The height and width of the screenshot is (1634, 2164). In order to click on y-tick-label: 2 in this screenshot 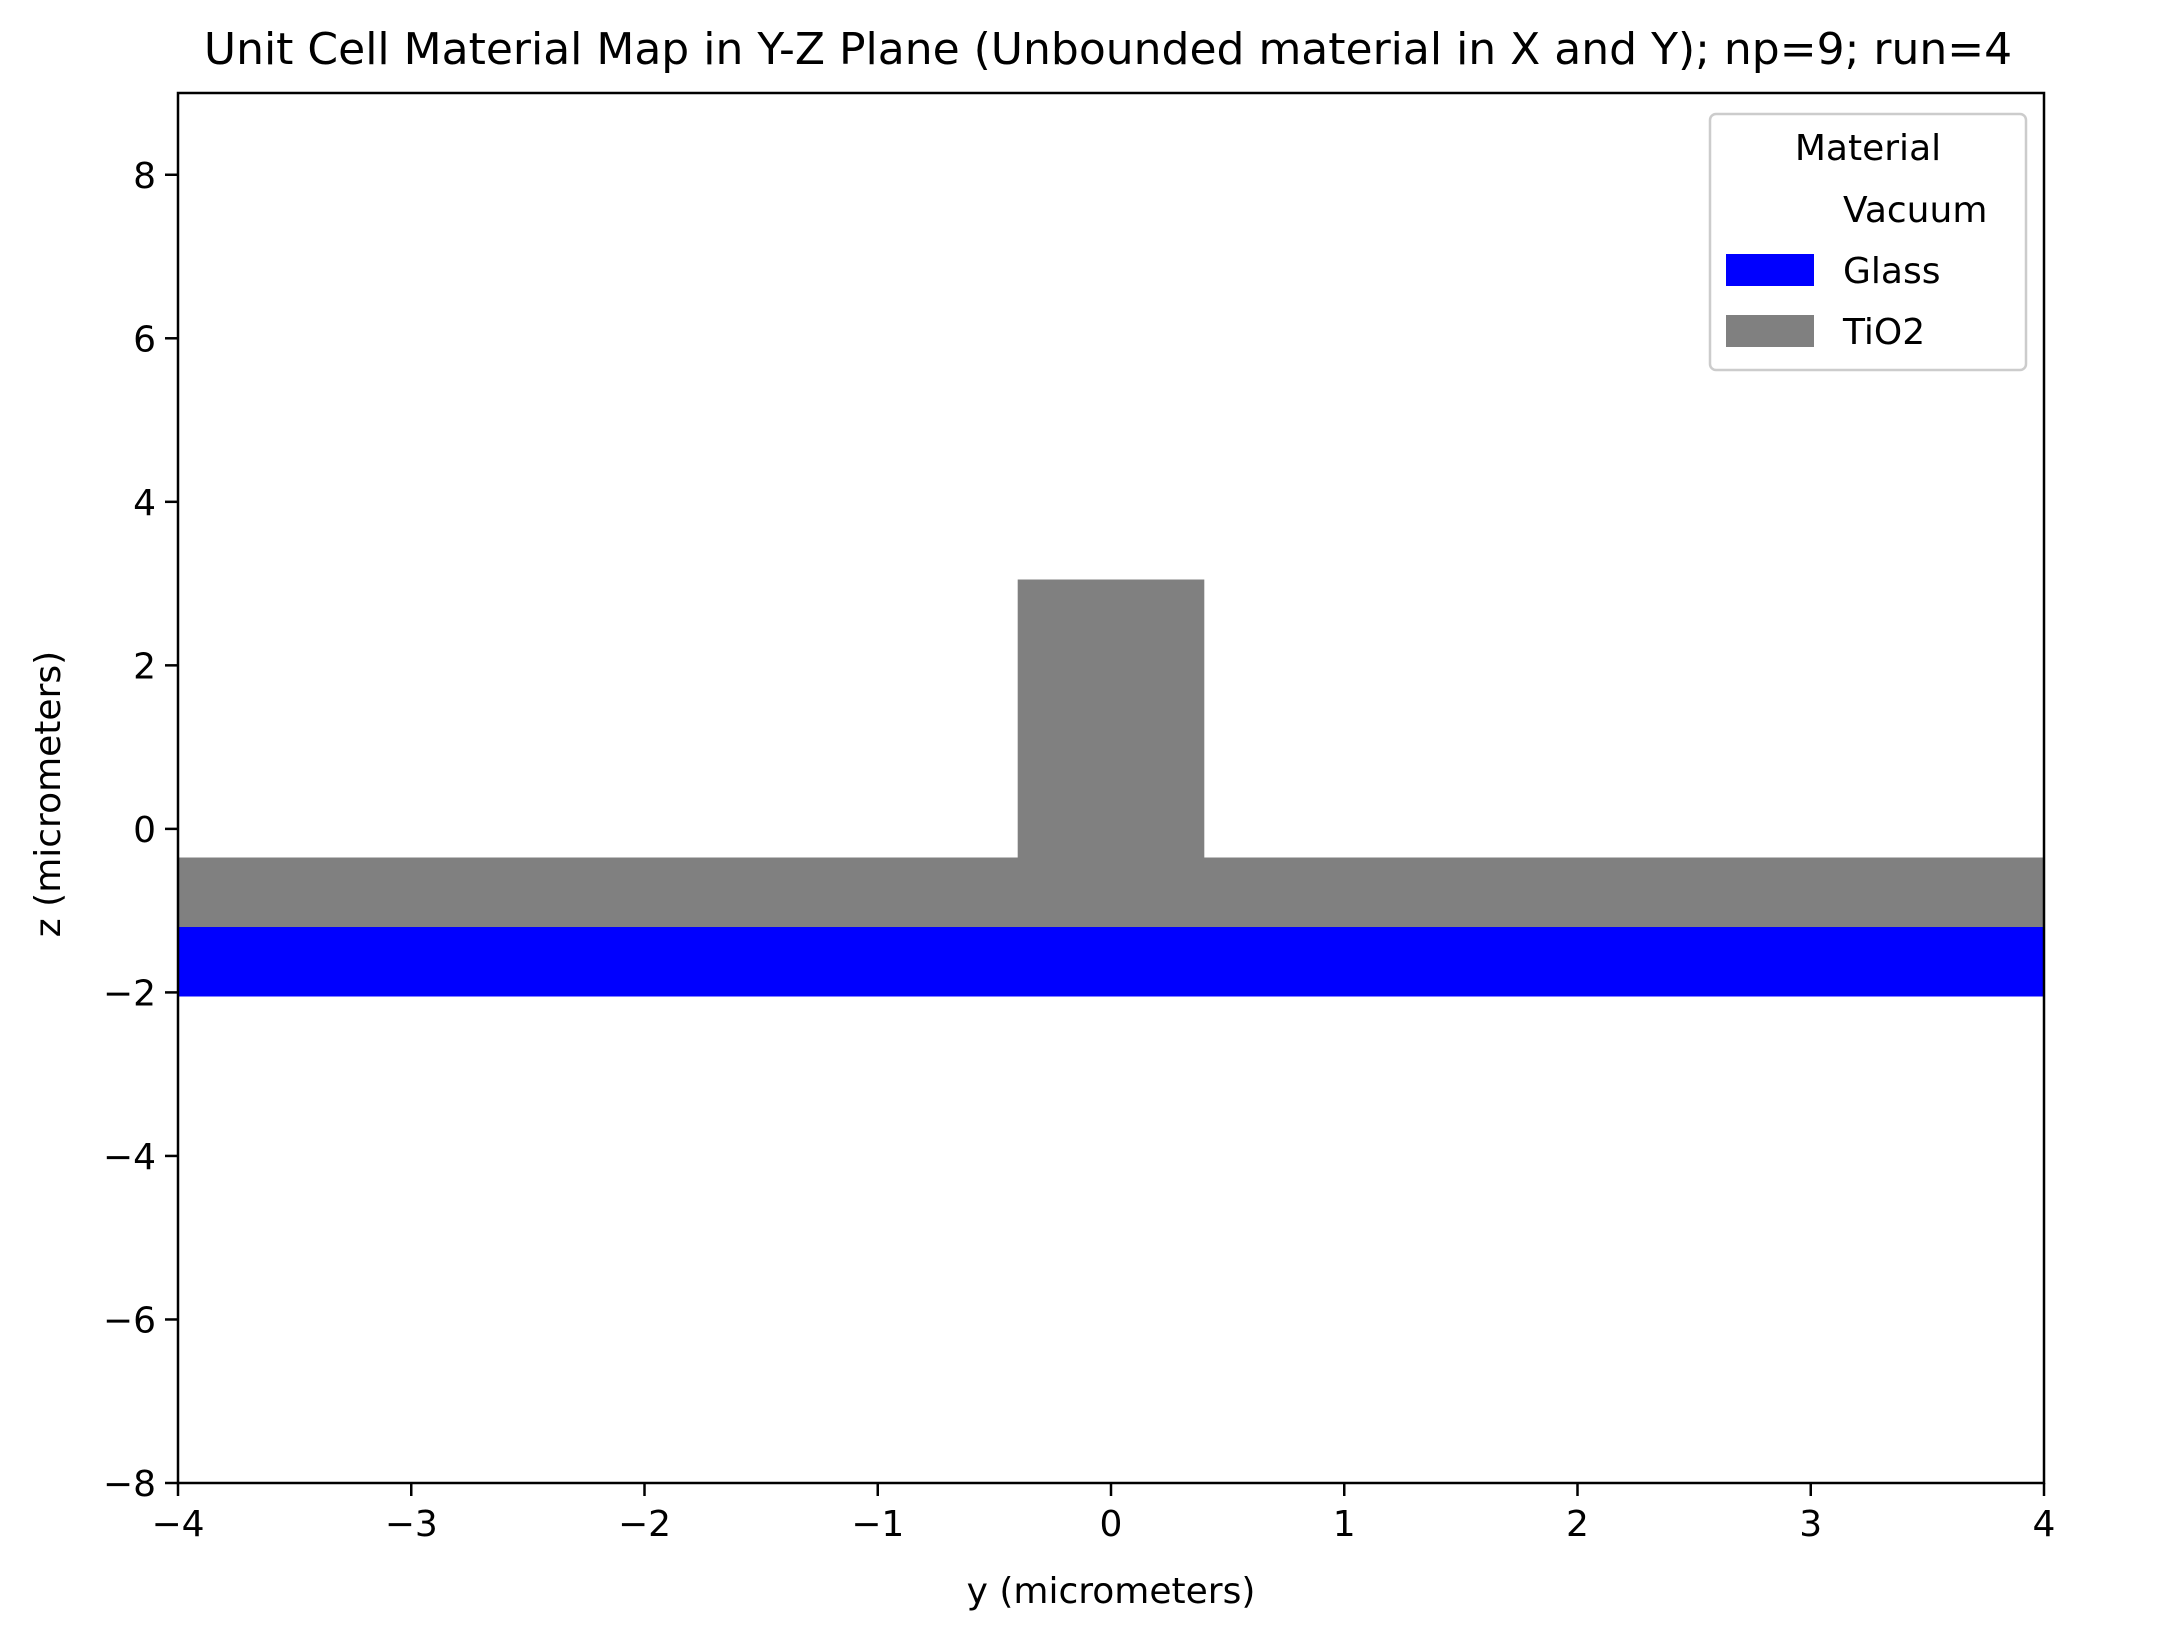, I will do `click(144, 666)`.